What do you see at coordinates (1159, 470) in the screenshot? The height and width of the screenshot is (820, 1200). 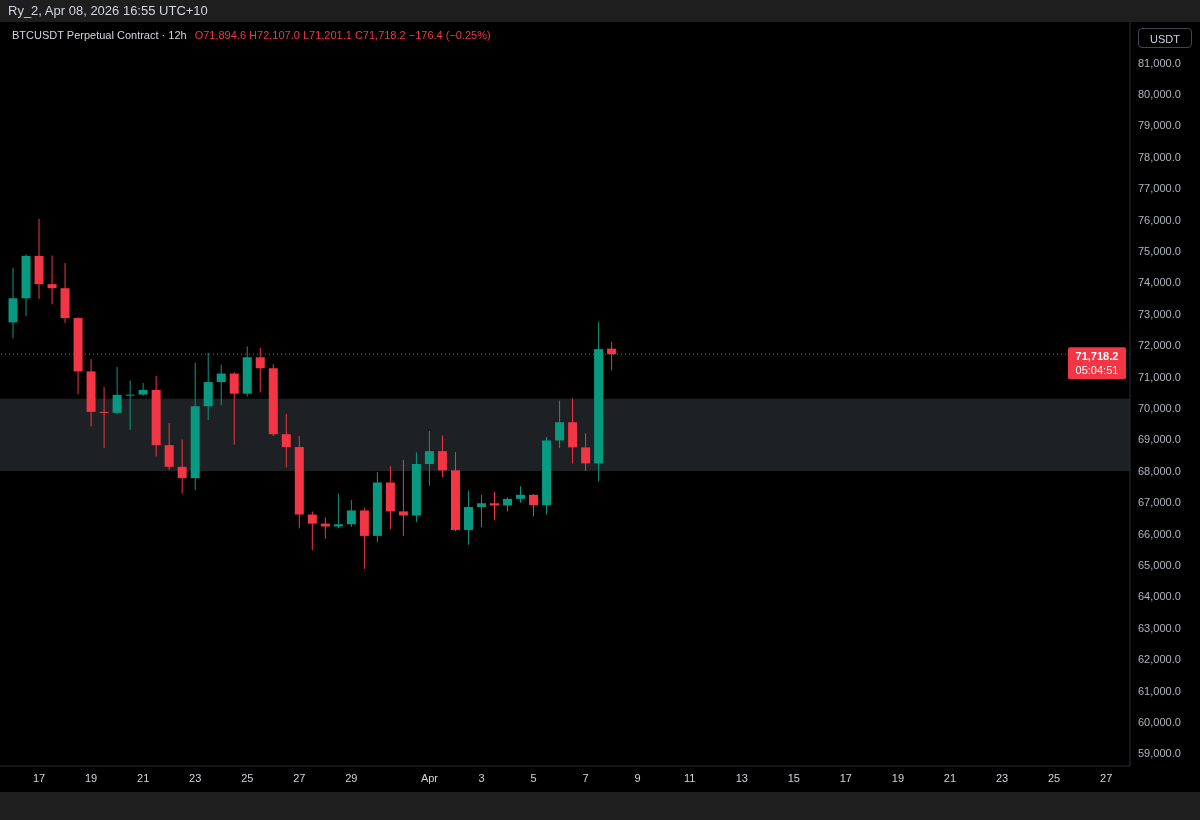 I see `y-tick-label: 68,000.0` at bounding box center [1159, 470].